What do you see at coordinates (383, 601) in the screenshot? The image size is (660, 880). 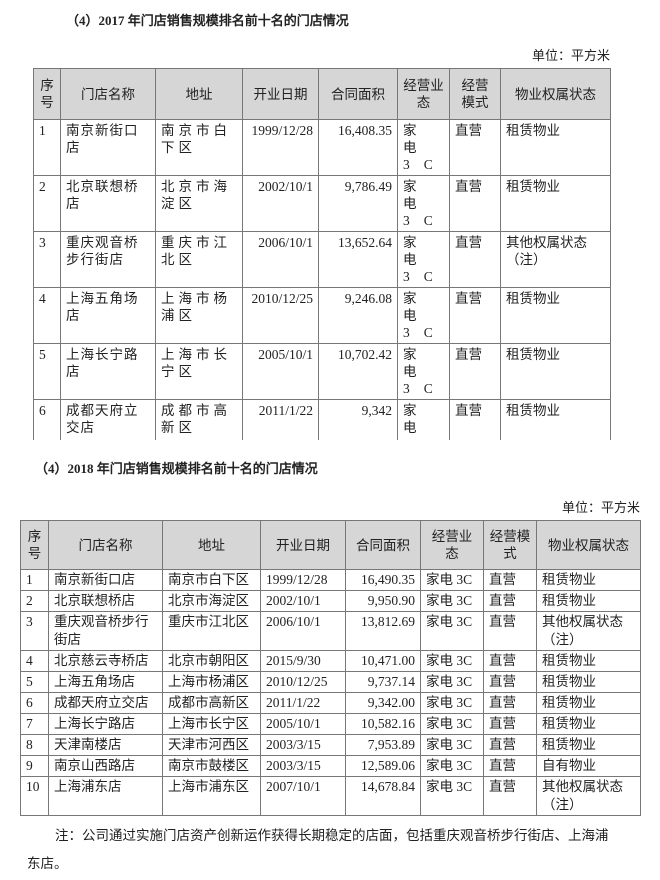 I see `cell-contract-area: 9,950.90` at bounding box center [383, 601].